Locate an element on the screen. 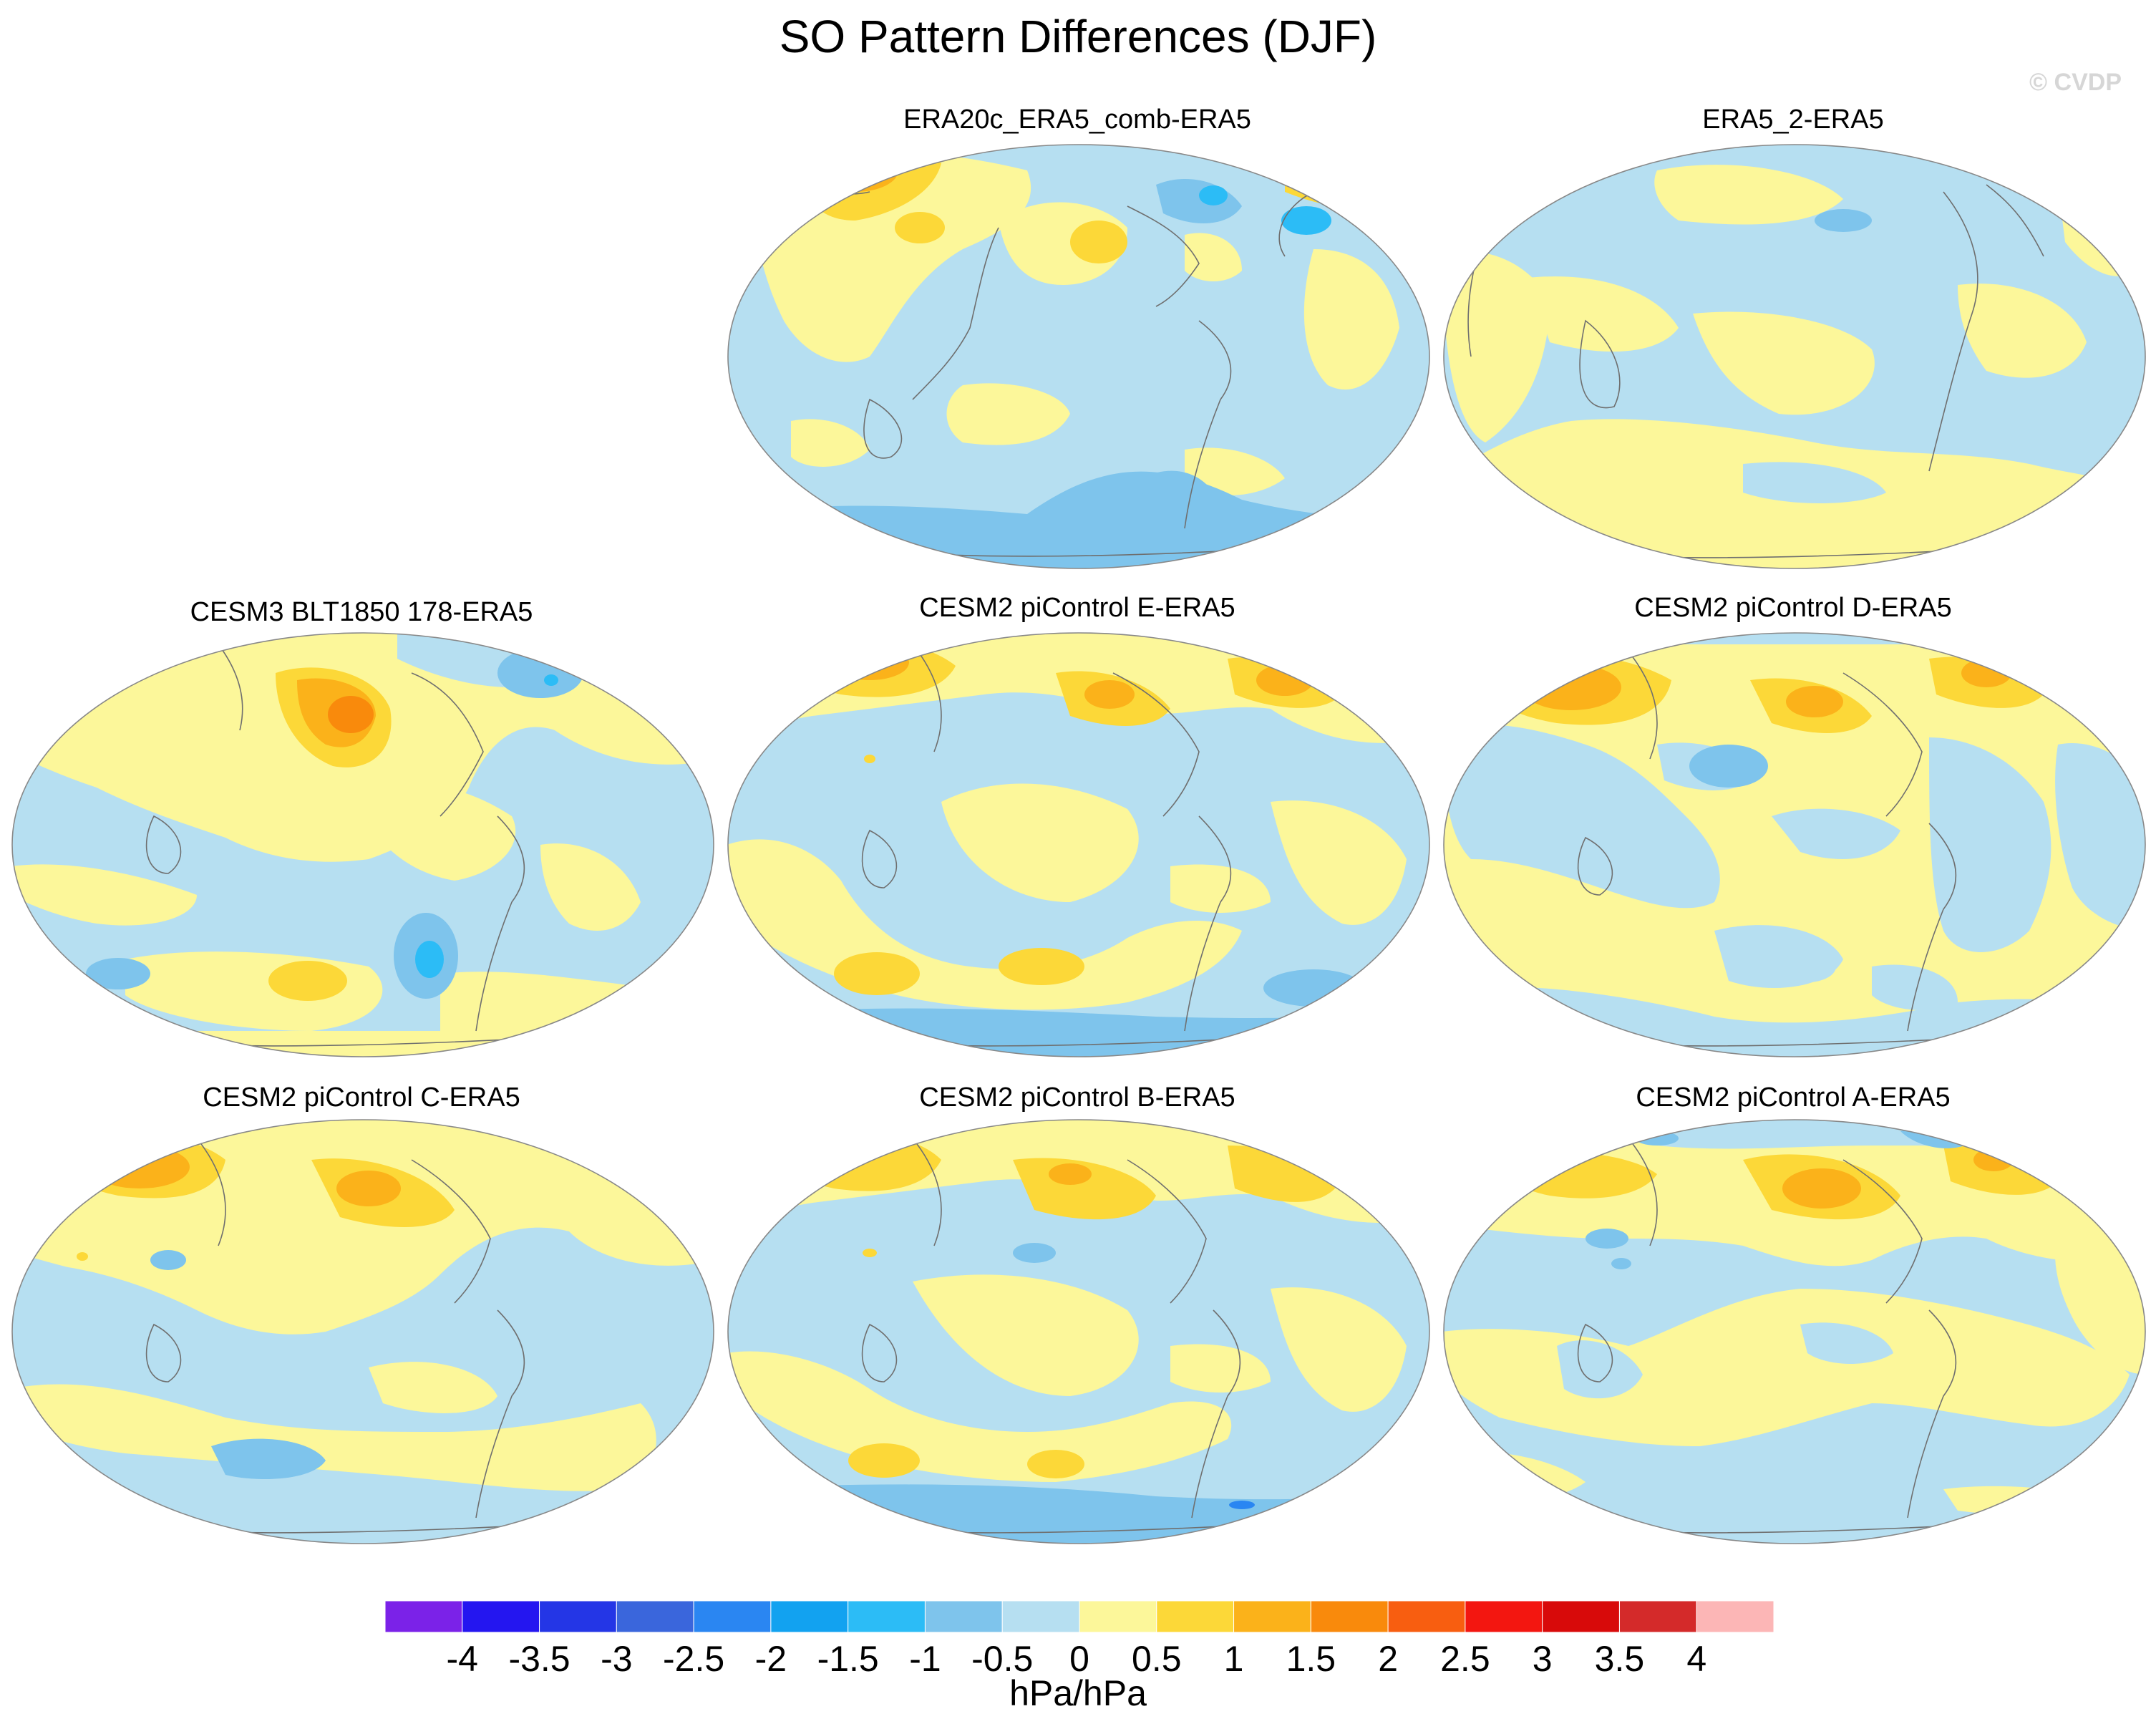  colorbar is located at coordinates (1080, 1617).